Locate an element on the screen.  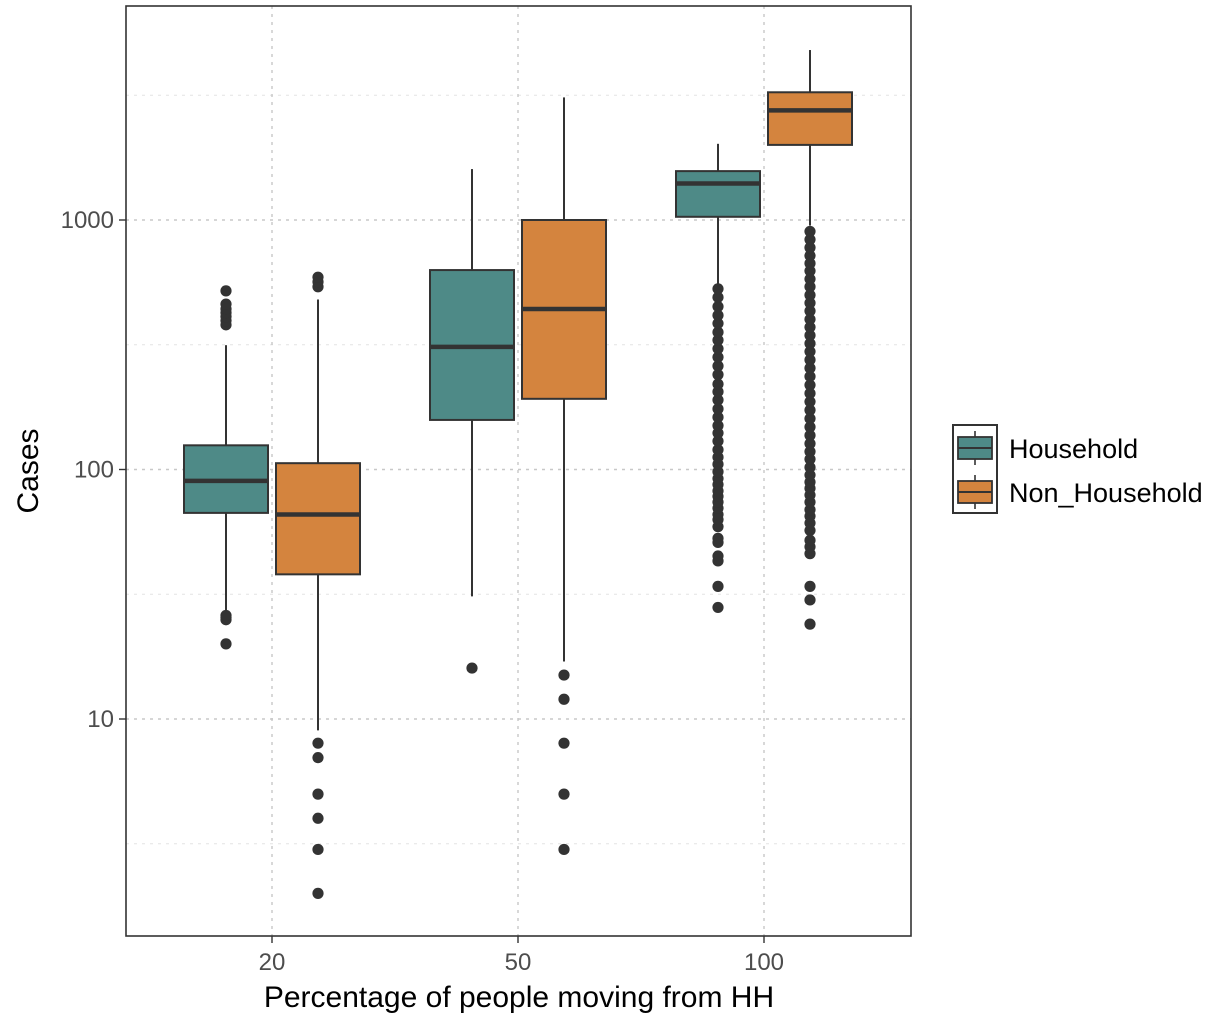
x-axis: 20 50 100 is located at coordinates (521, 956).